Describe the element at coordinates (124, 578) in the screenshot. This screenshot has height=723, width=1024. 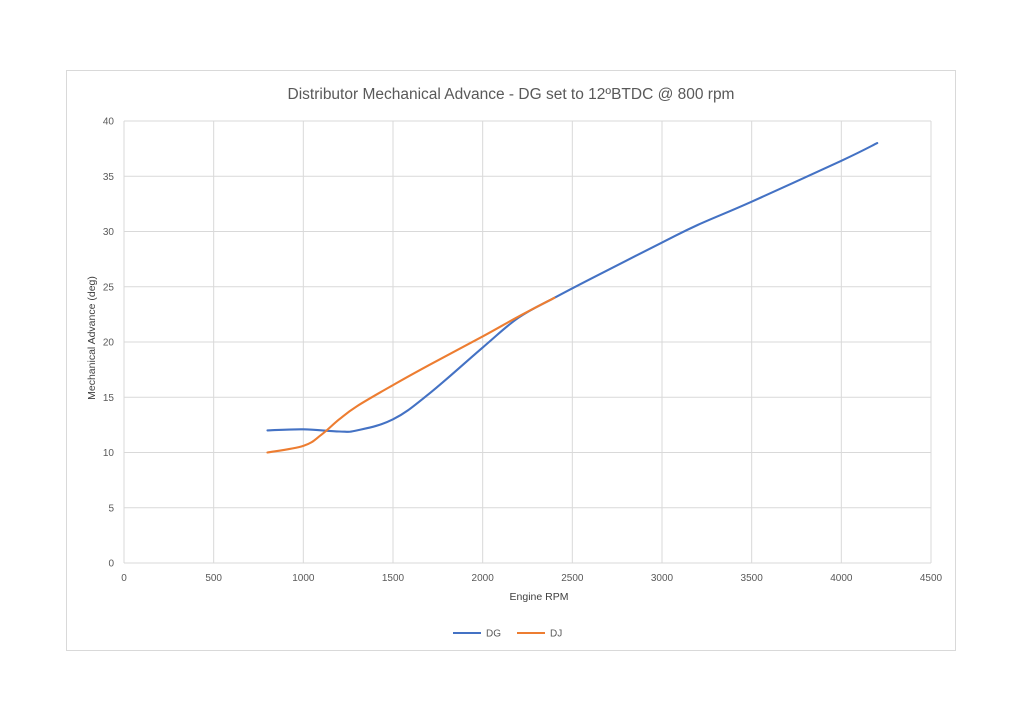
I see `x-tick-label: 0` at that location.